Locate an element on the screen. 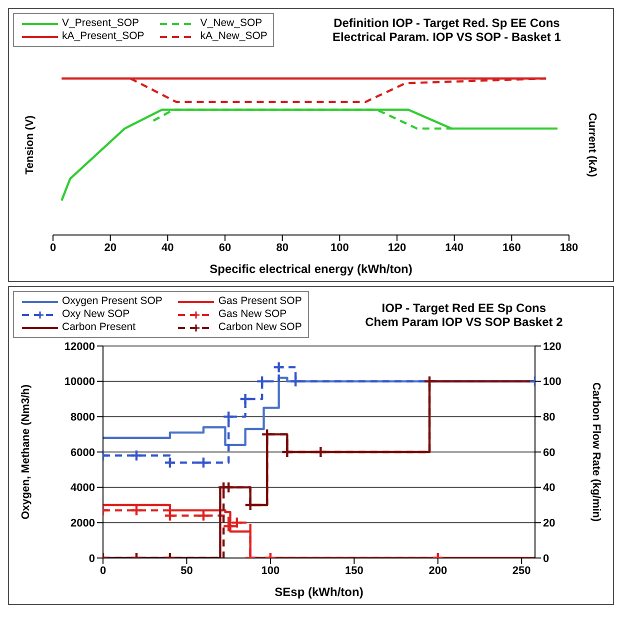 The height and width of the screenshot is (642, 620). y-tick-label: 12000 is located at coordinates (79, 346).